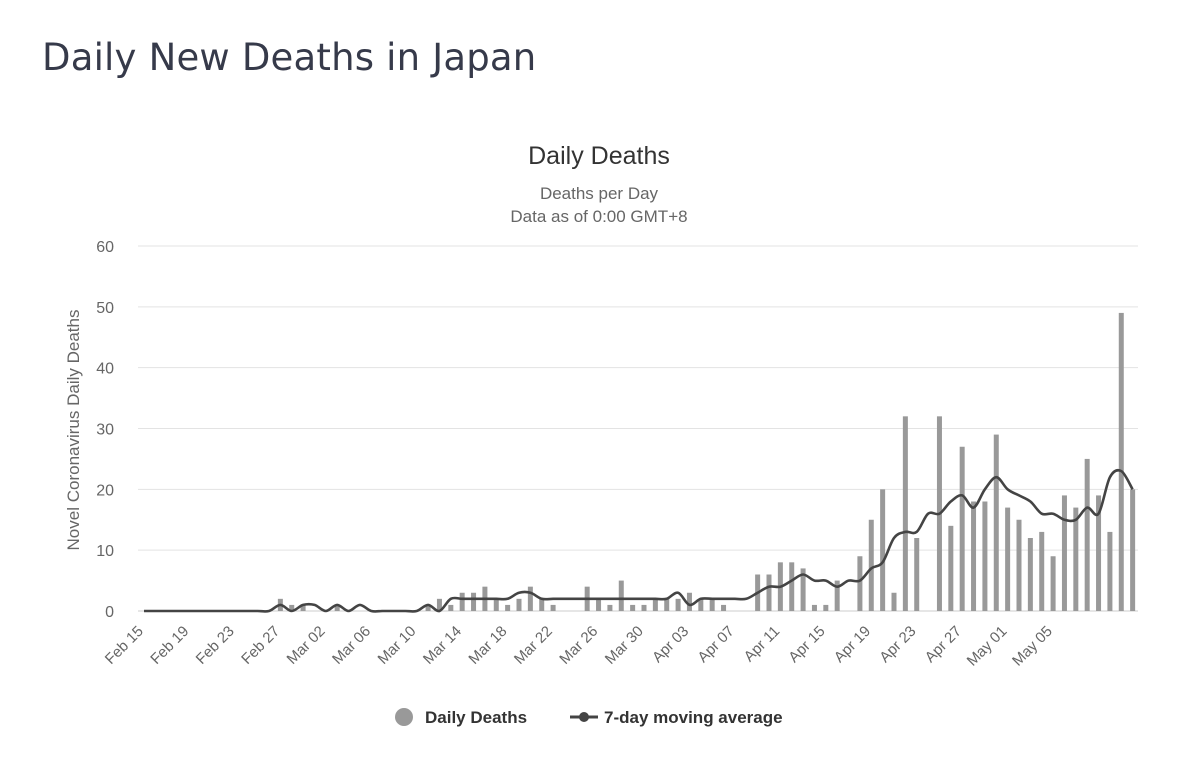 The image size is (1200, 766). Describe the element at coordinates (897, 644) in the screenshot. I see `x-tick-label: Apr 23` at that location.